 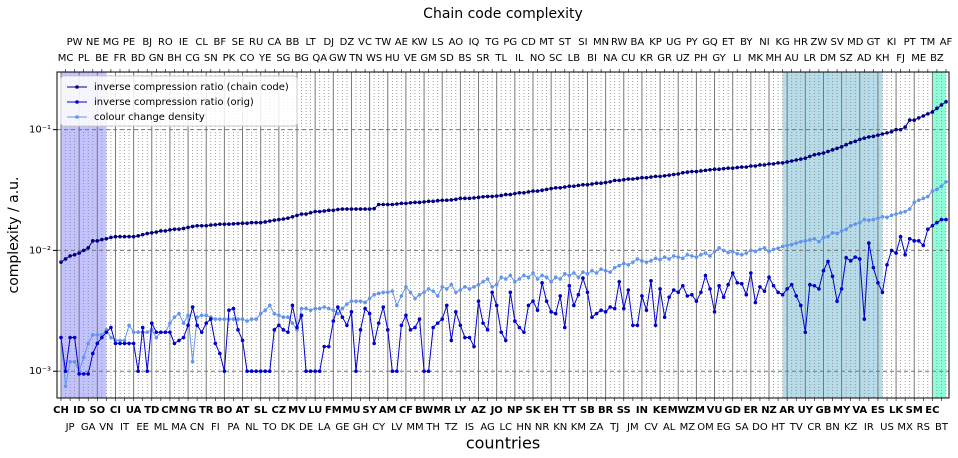 What do you see at coordinates (923, 427) in the screenshot?
I see `x-tick-label: RS` at bounding box center [923, 427].